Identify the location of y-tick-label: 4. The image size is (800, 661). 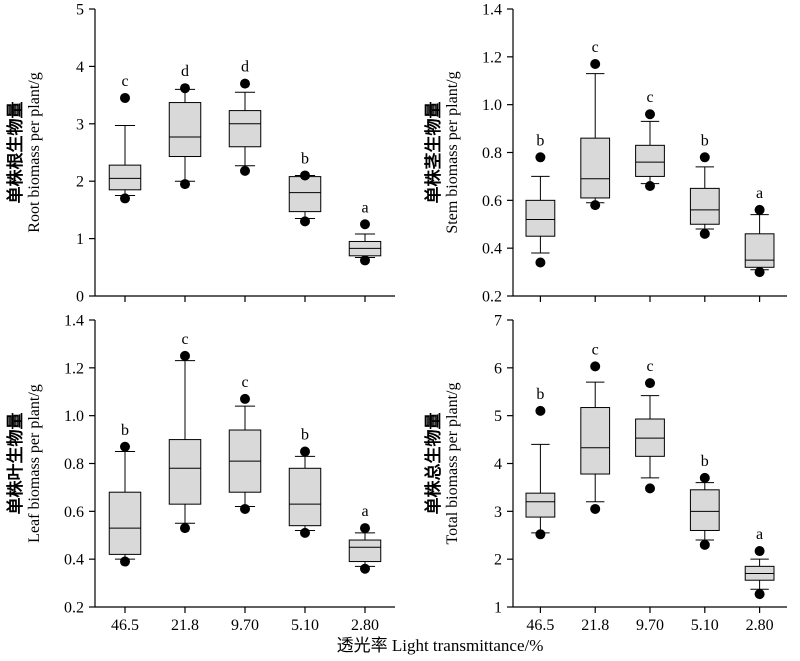
(80, 67).